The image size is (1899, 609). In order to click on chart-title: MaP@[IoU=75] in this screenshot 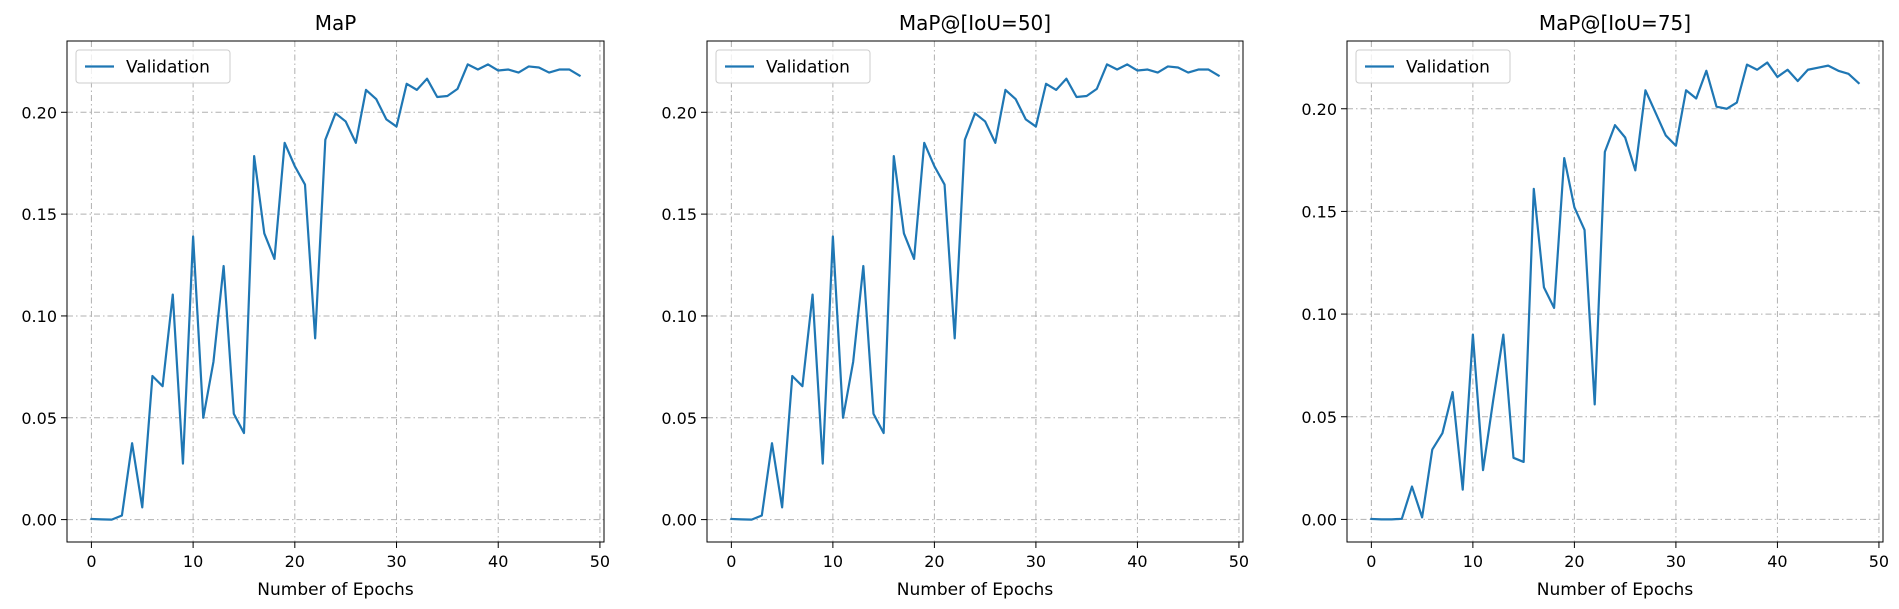, I will do `click(1615, 23)`.